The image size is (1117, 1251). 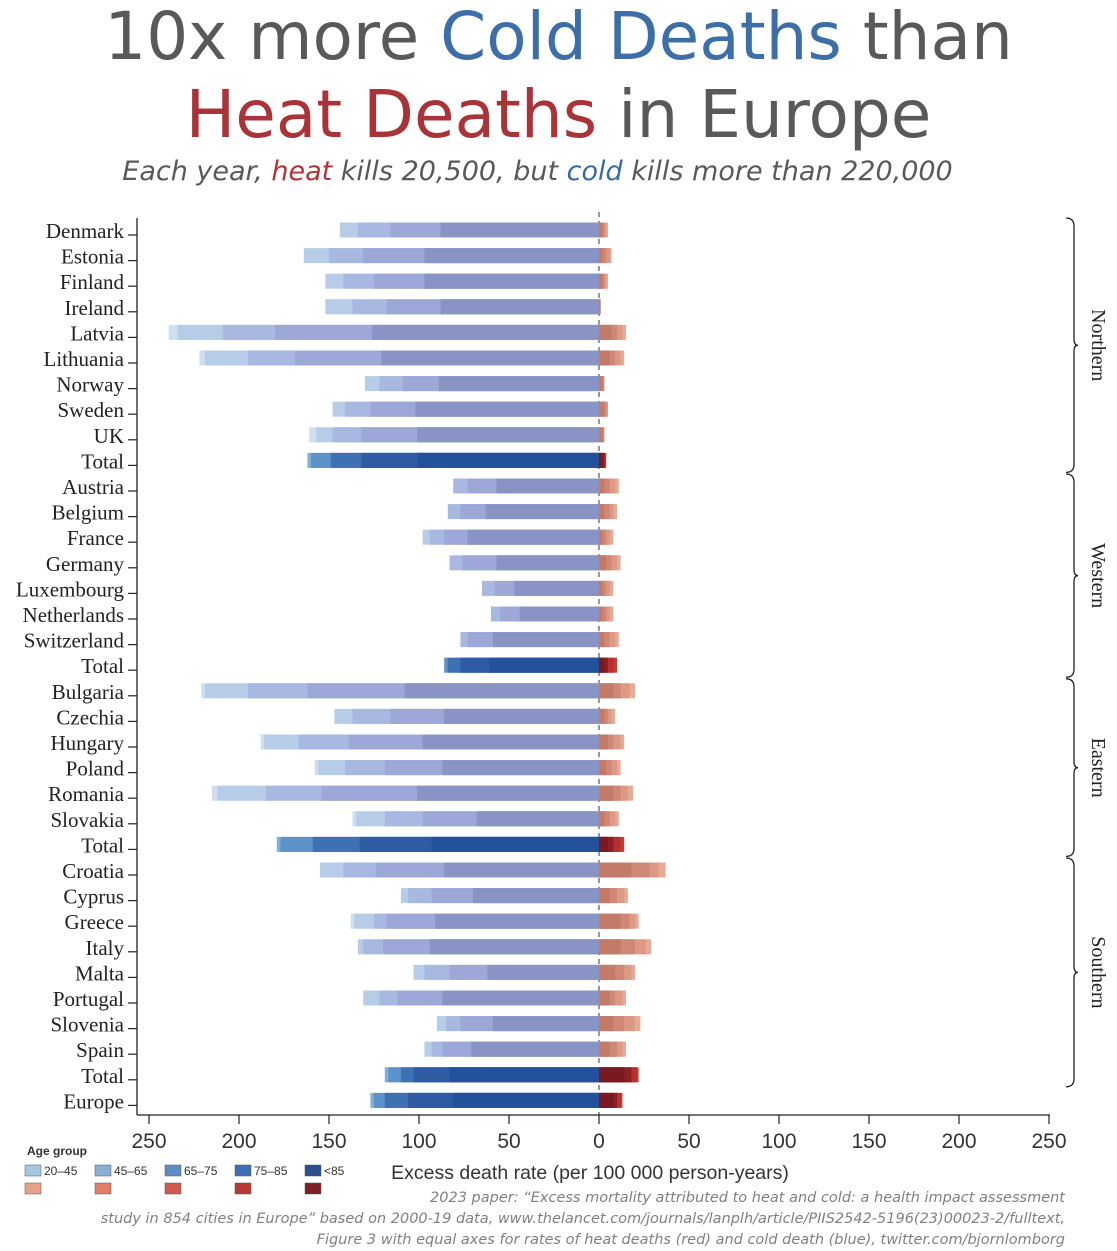 What do you see at coordinates (93, 257) in the screenshot?
I see `row-label: Estonia` at bounding box center [93, 257].